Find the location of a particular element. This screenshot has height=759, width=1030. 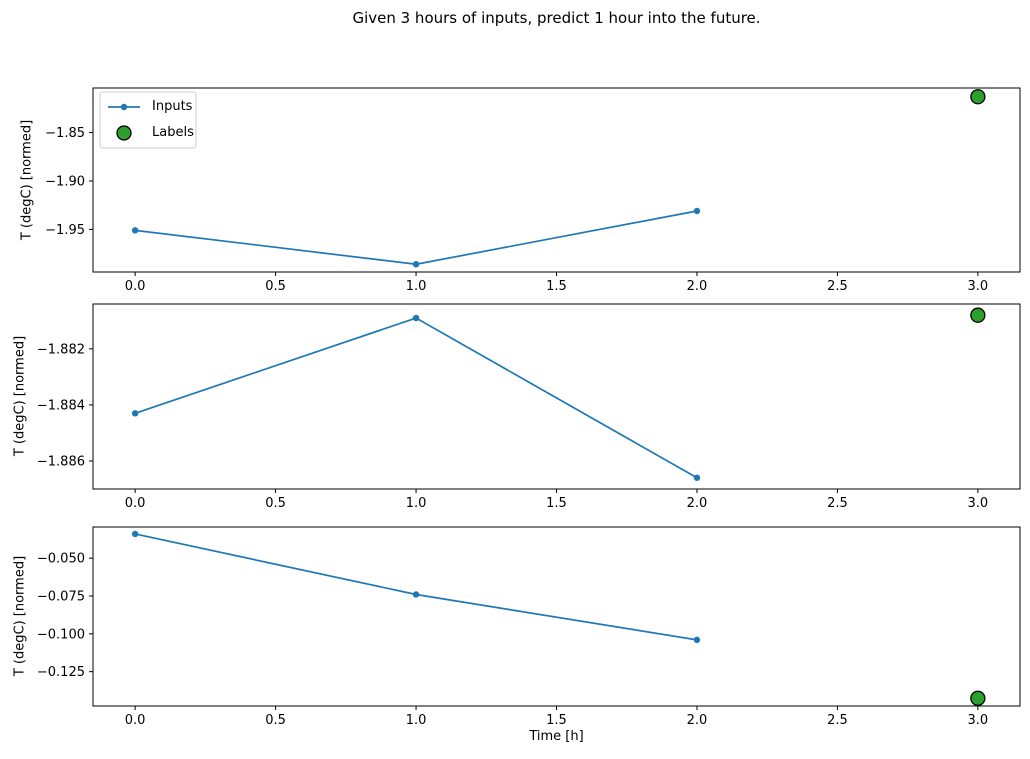

subplot-1-inputs-line is located at coordinates (416, 238).